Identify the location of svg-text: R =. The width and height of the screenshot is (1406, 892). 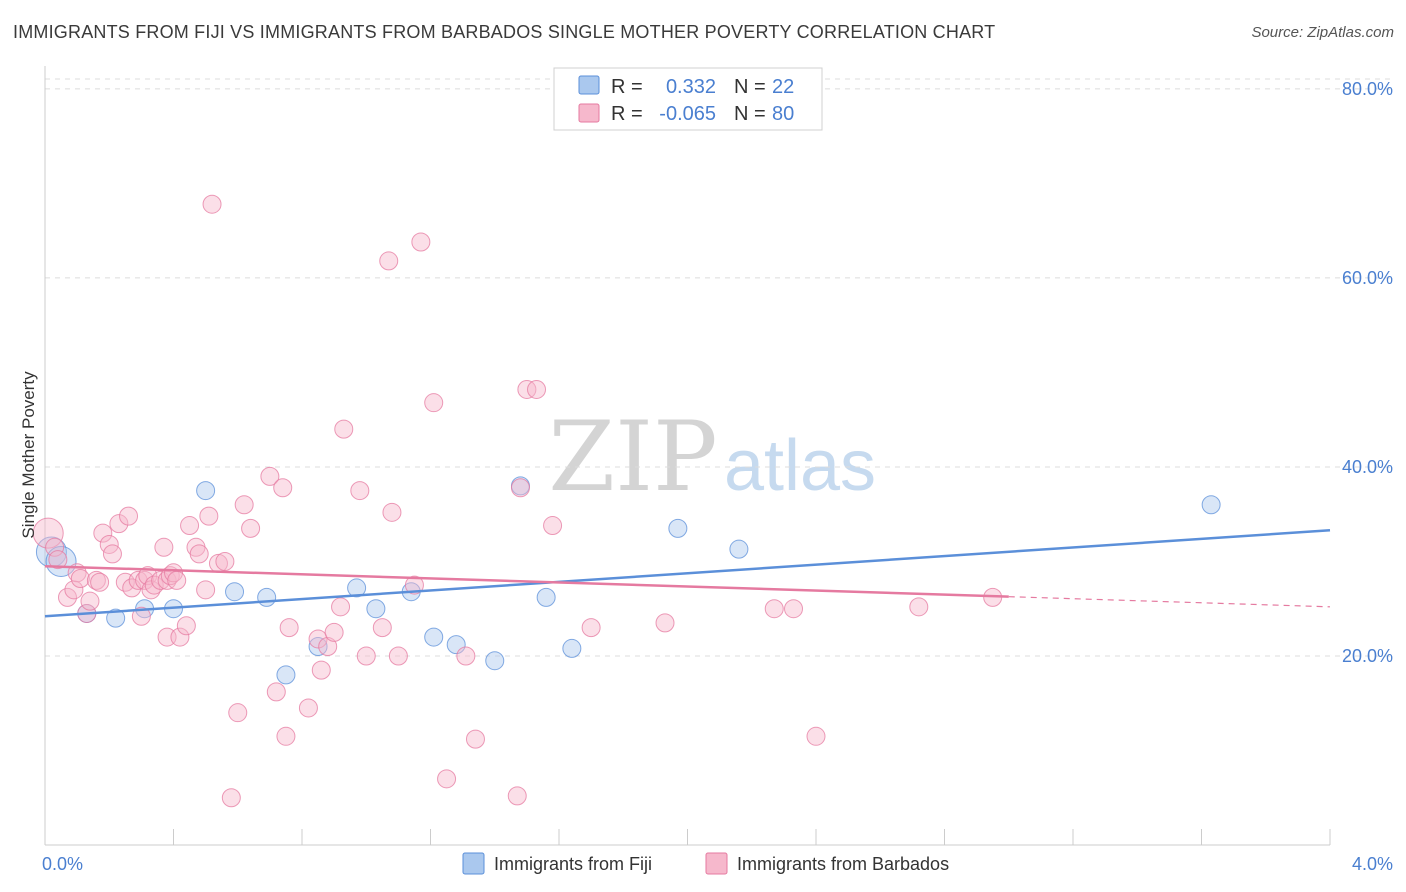
(627, 114).